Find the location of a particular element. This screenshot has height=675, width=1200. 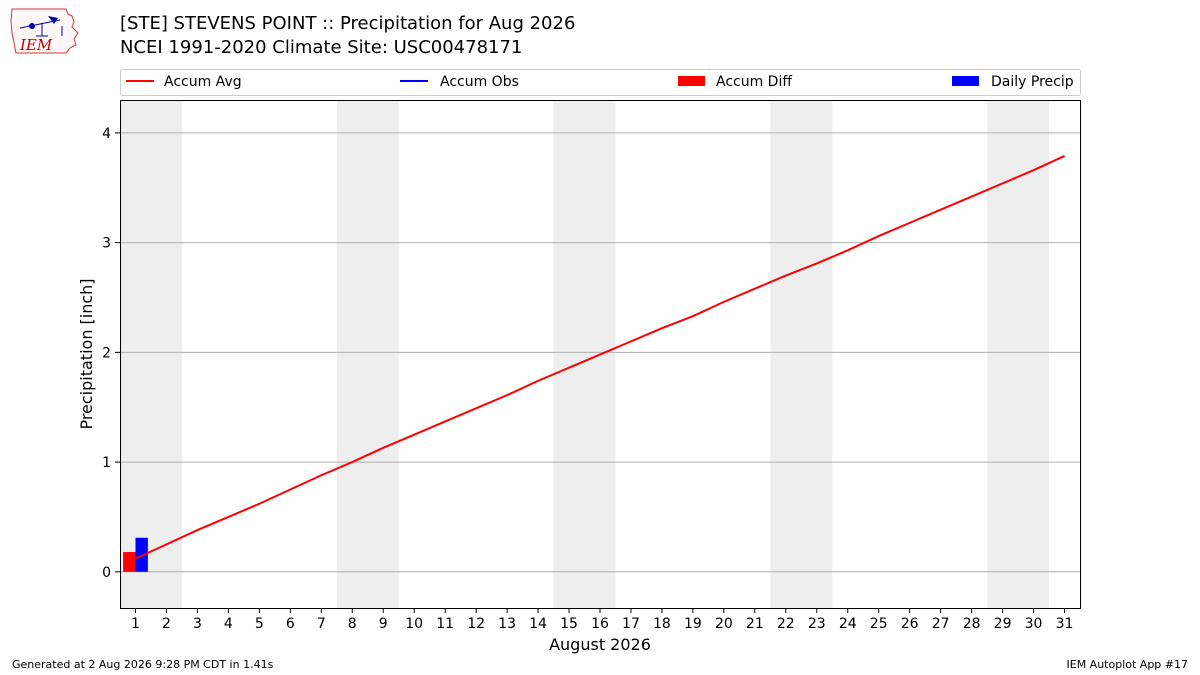

y-axis-label: Precipitation [inch] is located at coordinates (86, 353).